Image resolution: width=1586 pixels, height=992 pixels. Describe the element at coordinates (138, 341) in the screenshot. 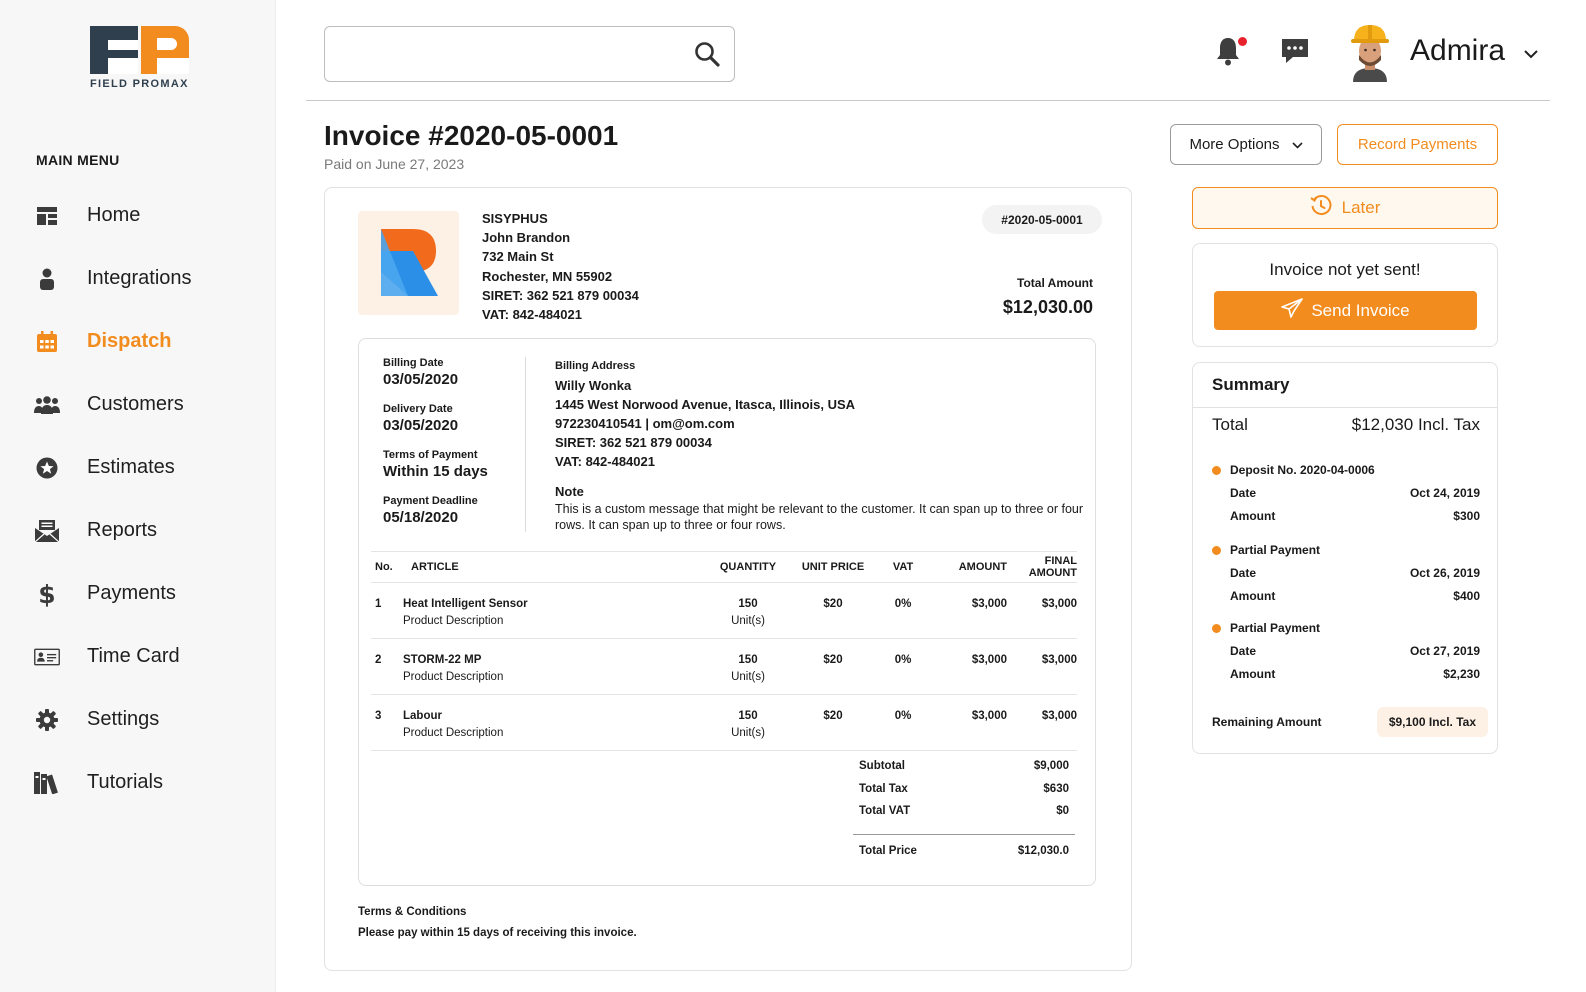

I see `sidebar-item-dispatch: Dispatch` at that location.